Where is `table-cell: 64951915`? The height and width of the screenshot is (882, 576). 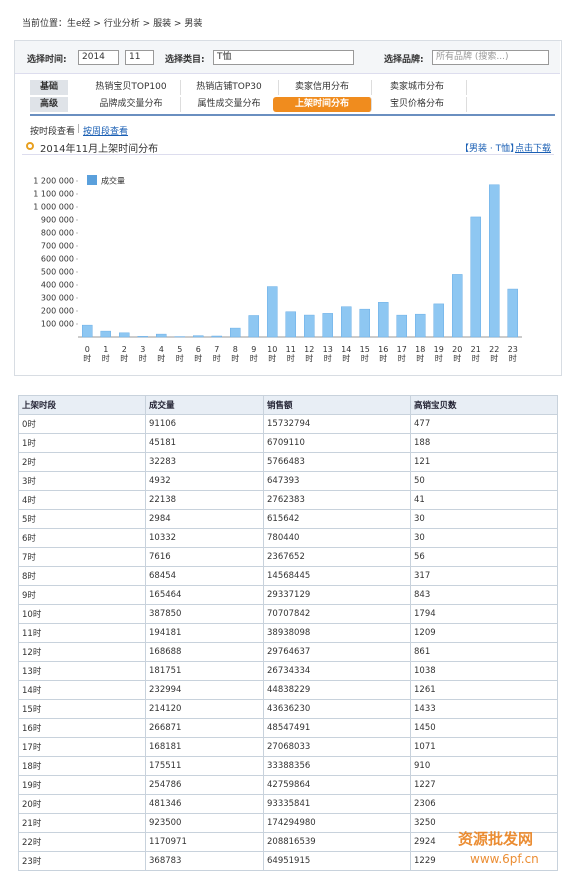
table-cell: 64951915 is located at coordinates (337, 861).